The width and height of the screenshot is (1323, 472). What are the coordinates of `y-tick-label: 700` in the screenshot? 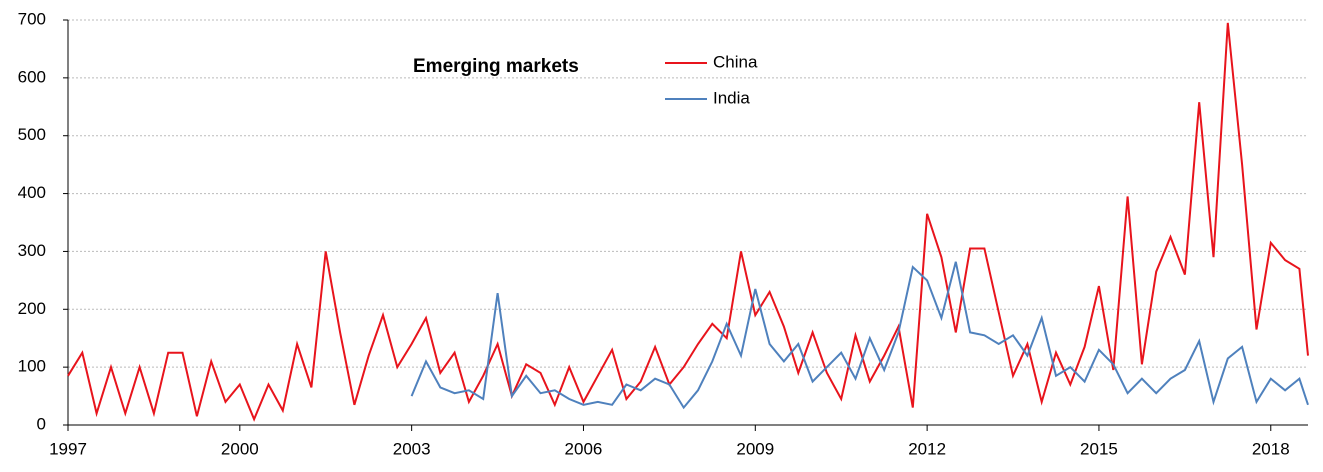 It's located at (32, 18).